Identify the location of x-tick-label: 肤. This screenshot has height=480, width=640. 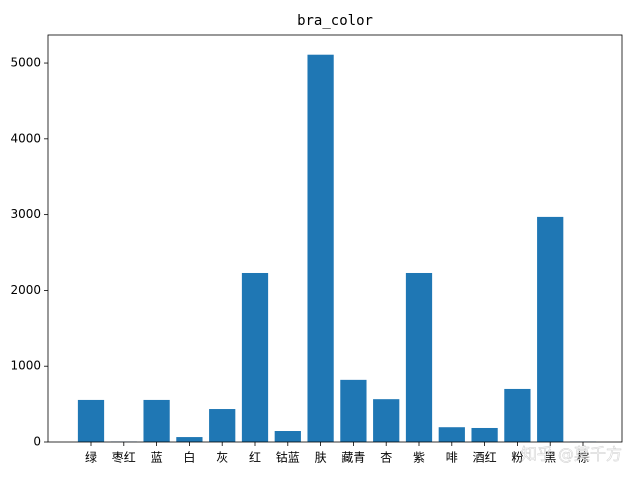
(321, 457).